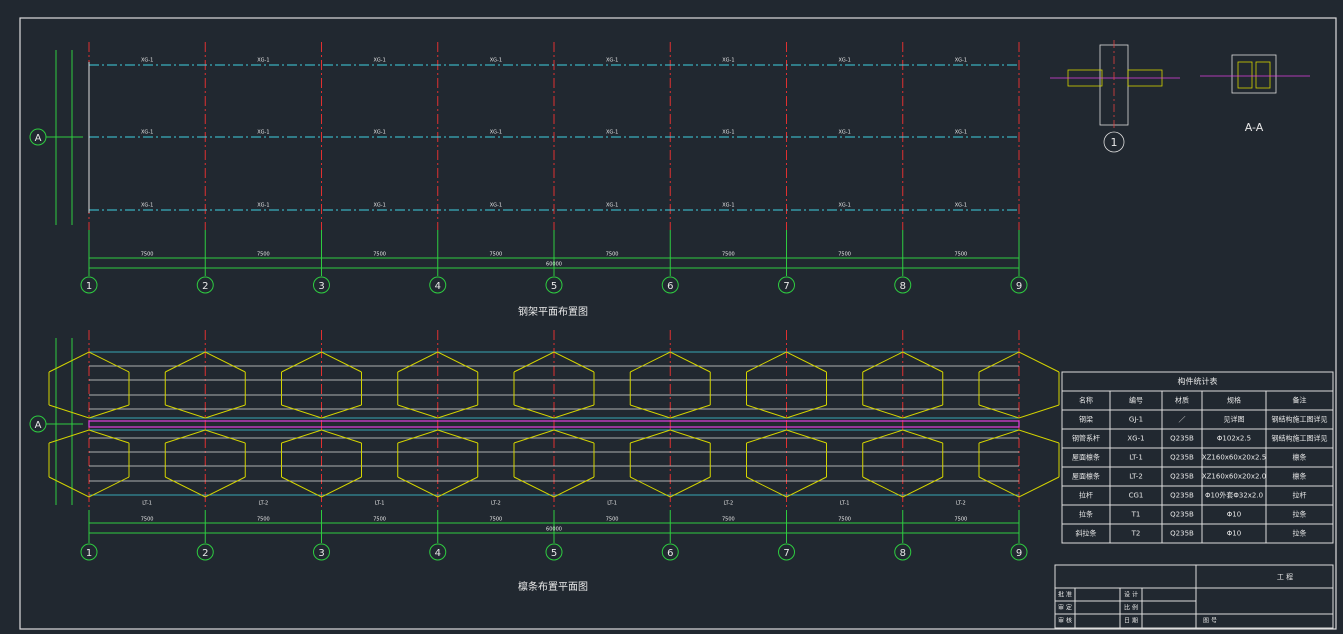  What do you see at coordinates (1065, 595) in the screenshot?
I see `tb-label: 批 准` at bounding box center [1065, 595].